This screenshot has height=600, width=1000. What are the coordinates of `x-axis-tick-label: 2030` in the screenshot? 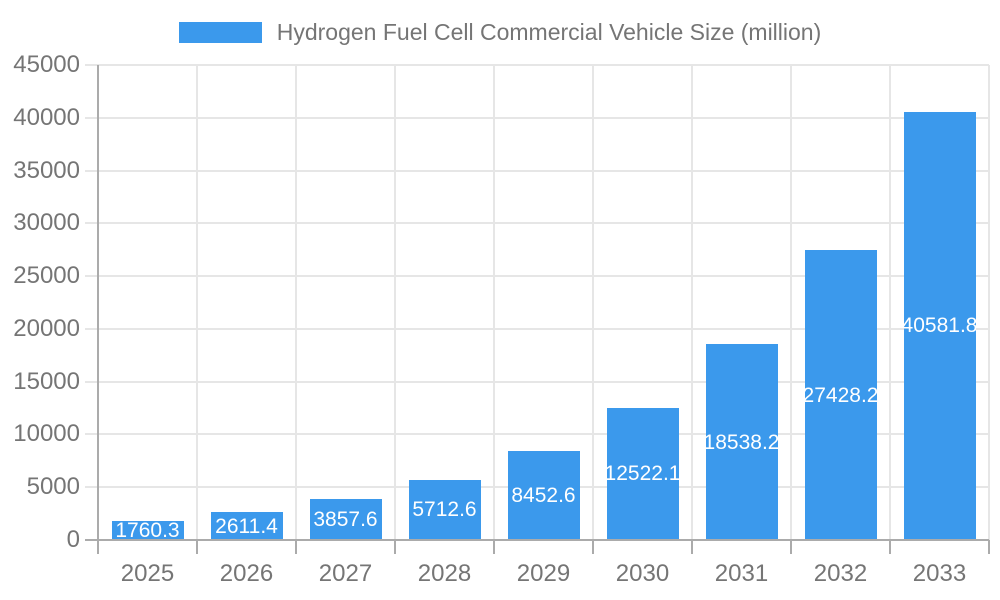 It's located at (642, 573).